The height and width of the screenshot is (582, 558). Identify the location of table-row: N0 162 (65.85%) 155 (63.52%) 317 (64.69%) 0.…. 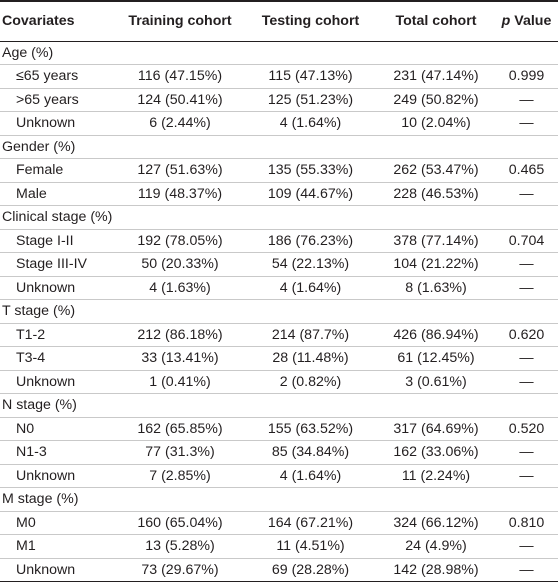
(279, 429).